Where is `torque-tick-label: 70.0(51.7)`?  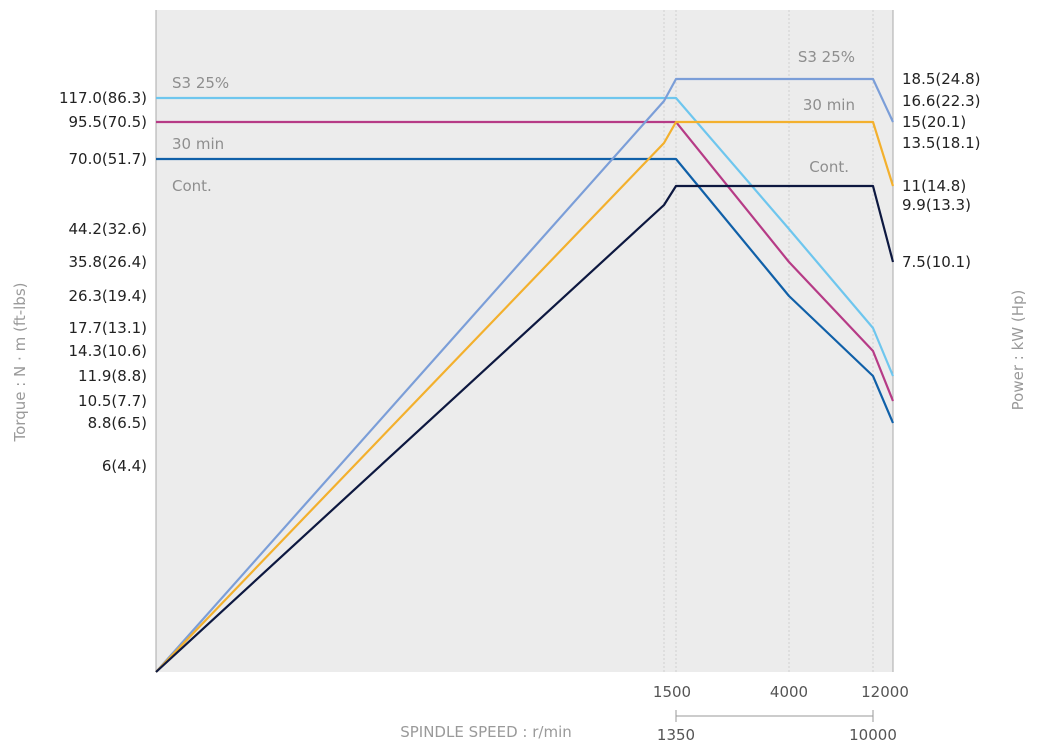
torque-tick-label: 70.0(51.7) is located at coordinates (107, 159).